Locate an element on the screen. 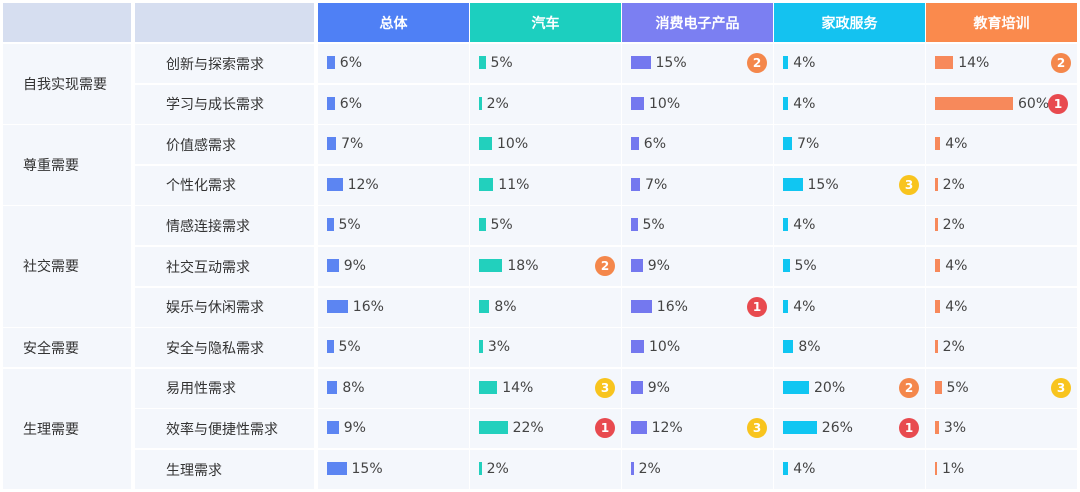 The image size is (1080, 492). column-header: 家政服务 is located at coordinates (849, 22).